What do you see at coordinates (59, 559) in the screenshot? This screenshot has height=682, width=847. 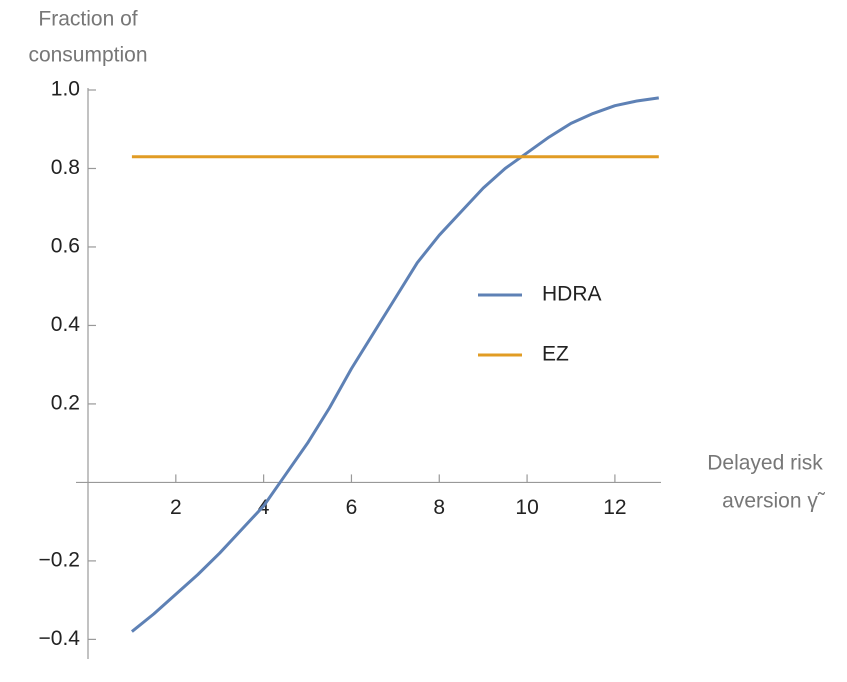 I see `y-tick-label: −0.2` at bounding box center [59, 559].